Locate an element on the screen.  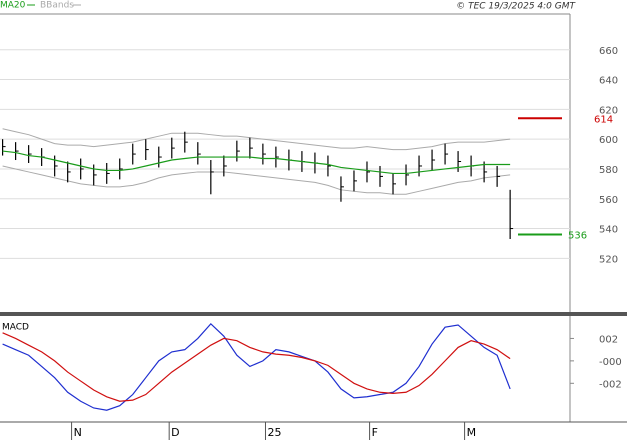
x-tick-label: 25 is located at coordinates (274, 432).